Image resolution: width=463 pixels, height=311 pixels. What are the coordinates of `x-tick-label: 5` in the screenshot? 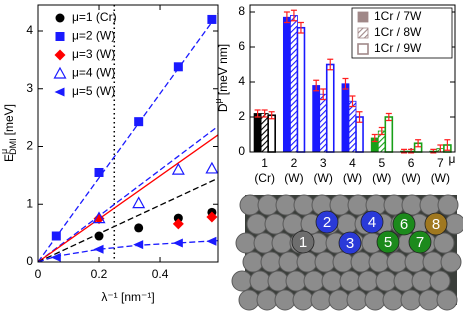 It's located at (381, 163).